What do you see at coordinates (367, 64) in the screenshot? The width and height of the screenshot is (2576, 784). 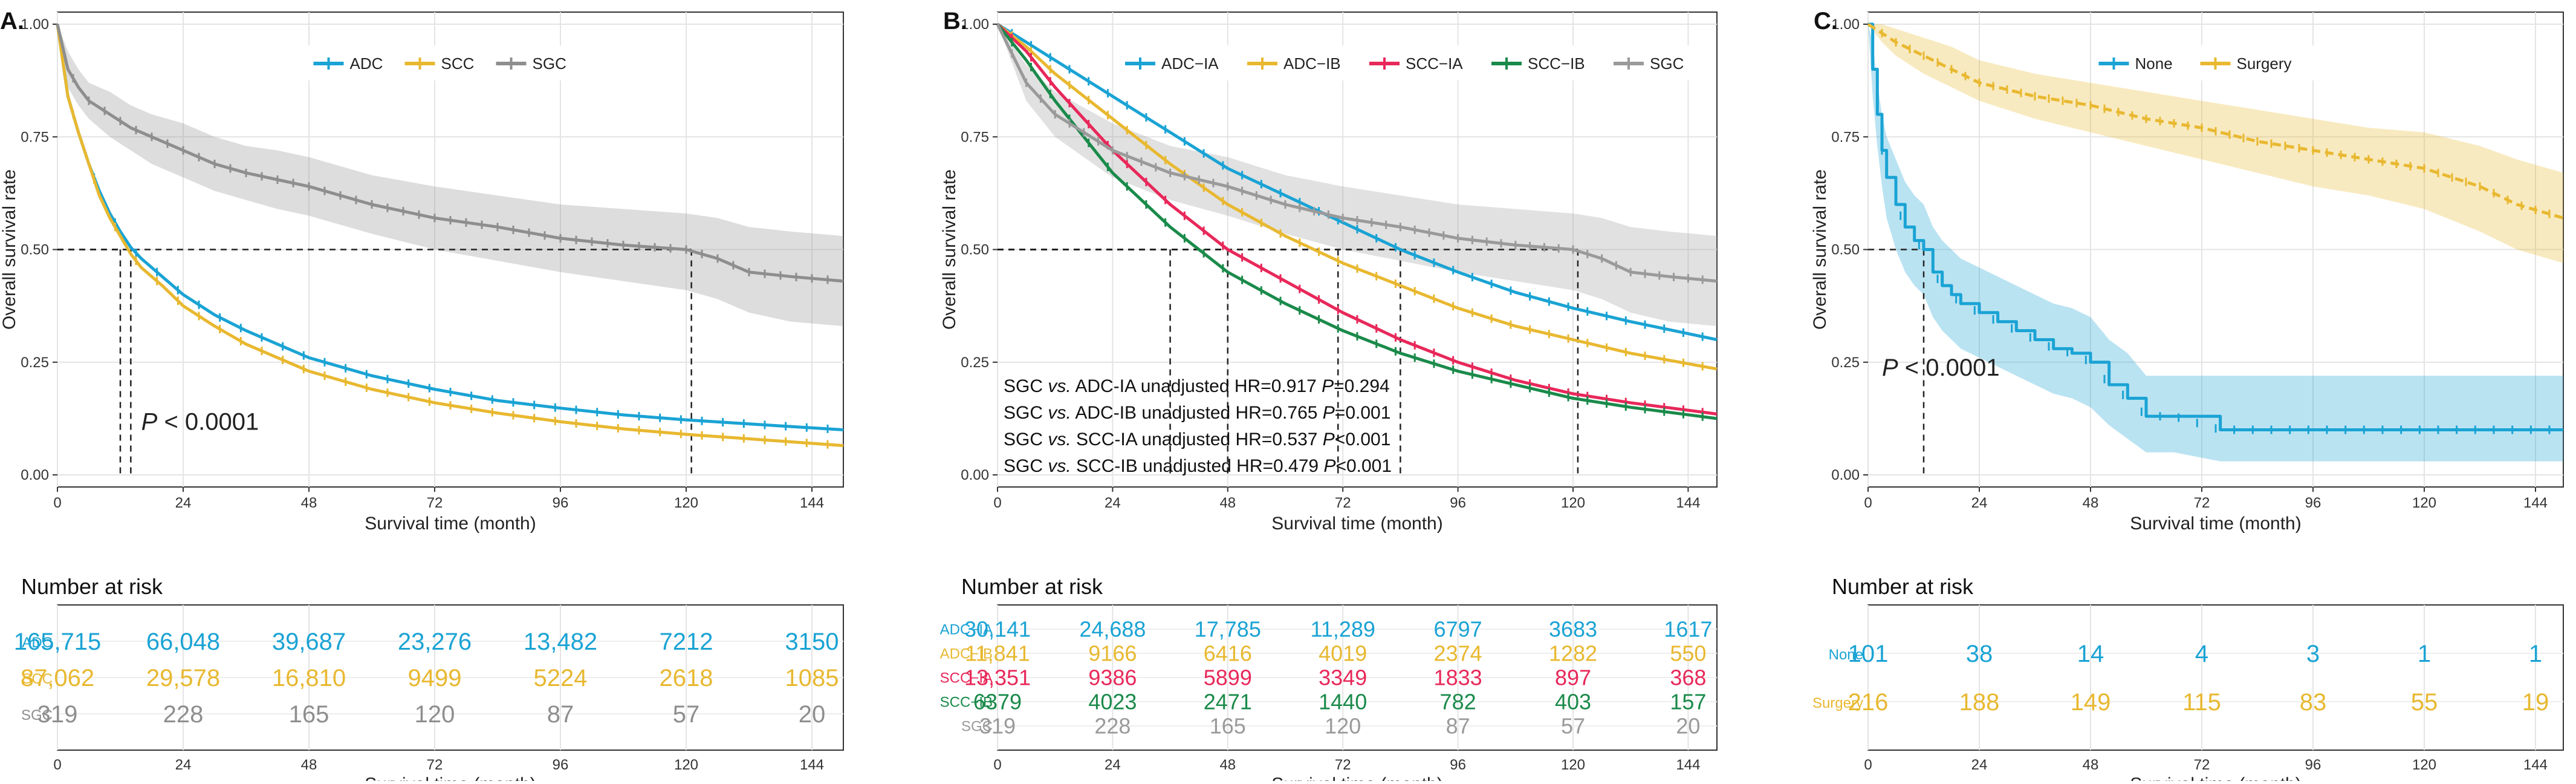 I see `legend-label: ADC` at bounding box center [367, 64].